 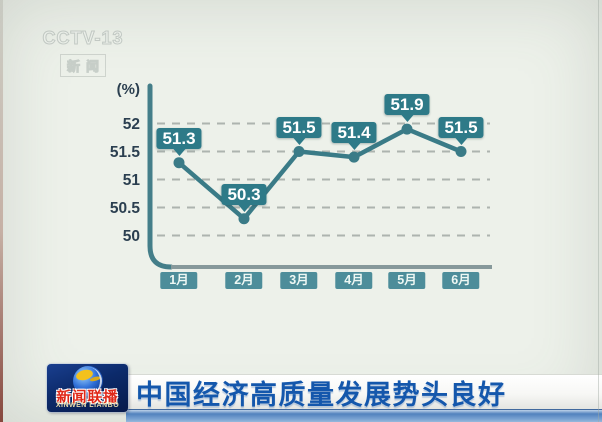 I want to click on month-badge: 5月, so click(x=407, y=280).